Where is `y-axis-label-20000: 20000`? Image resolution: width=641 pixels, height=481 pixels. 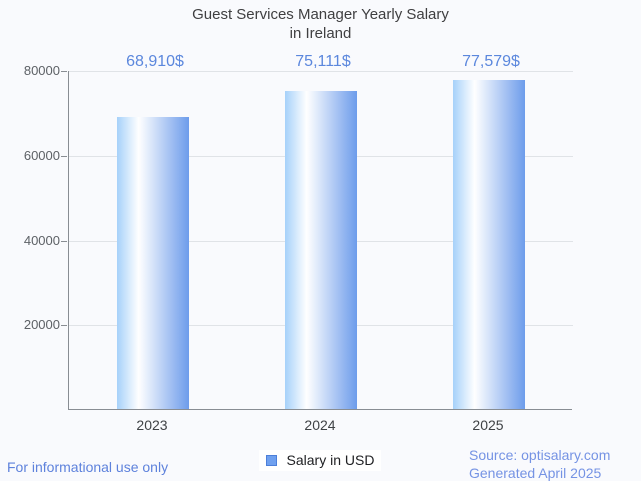
y-axis-label-20000: 20000 is located at coordinates (41, 324).